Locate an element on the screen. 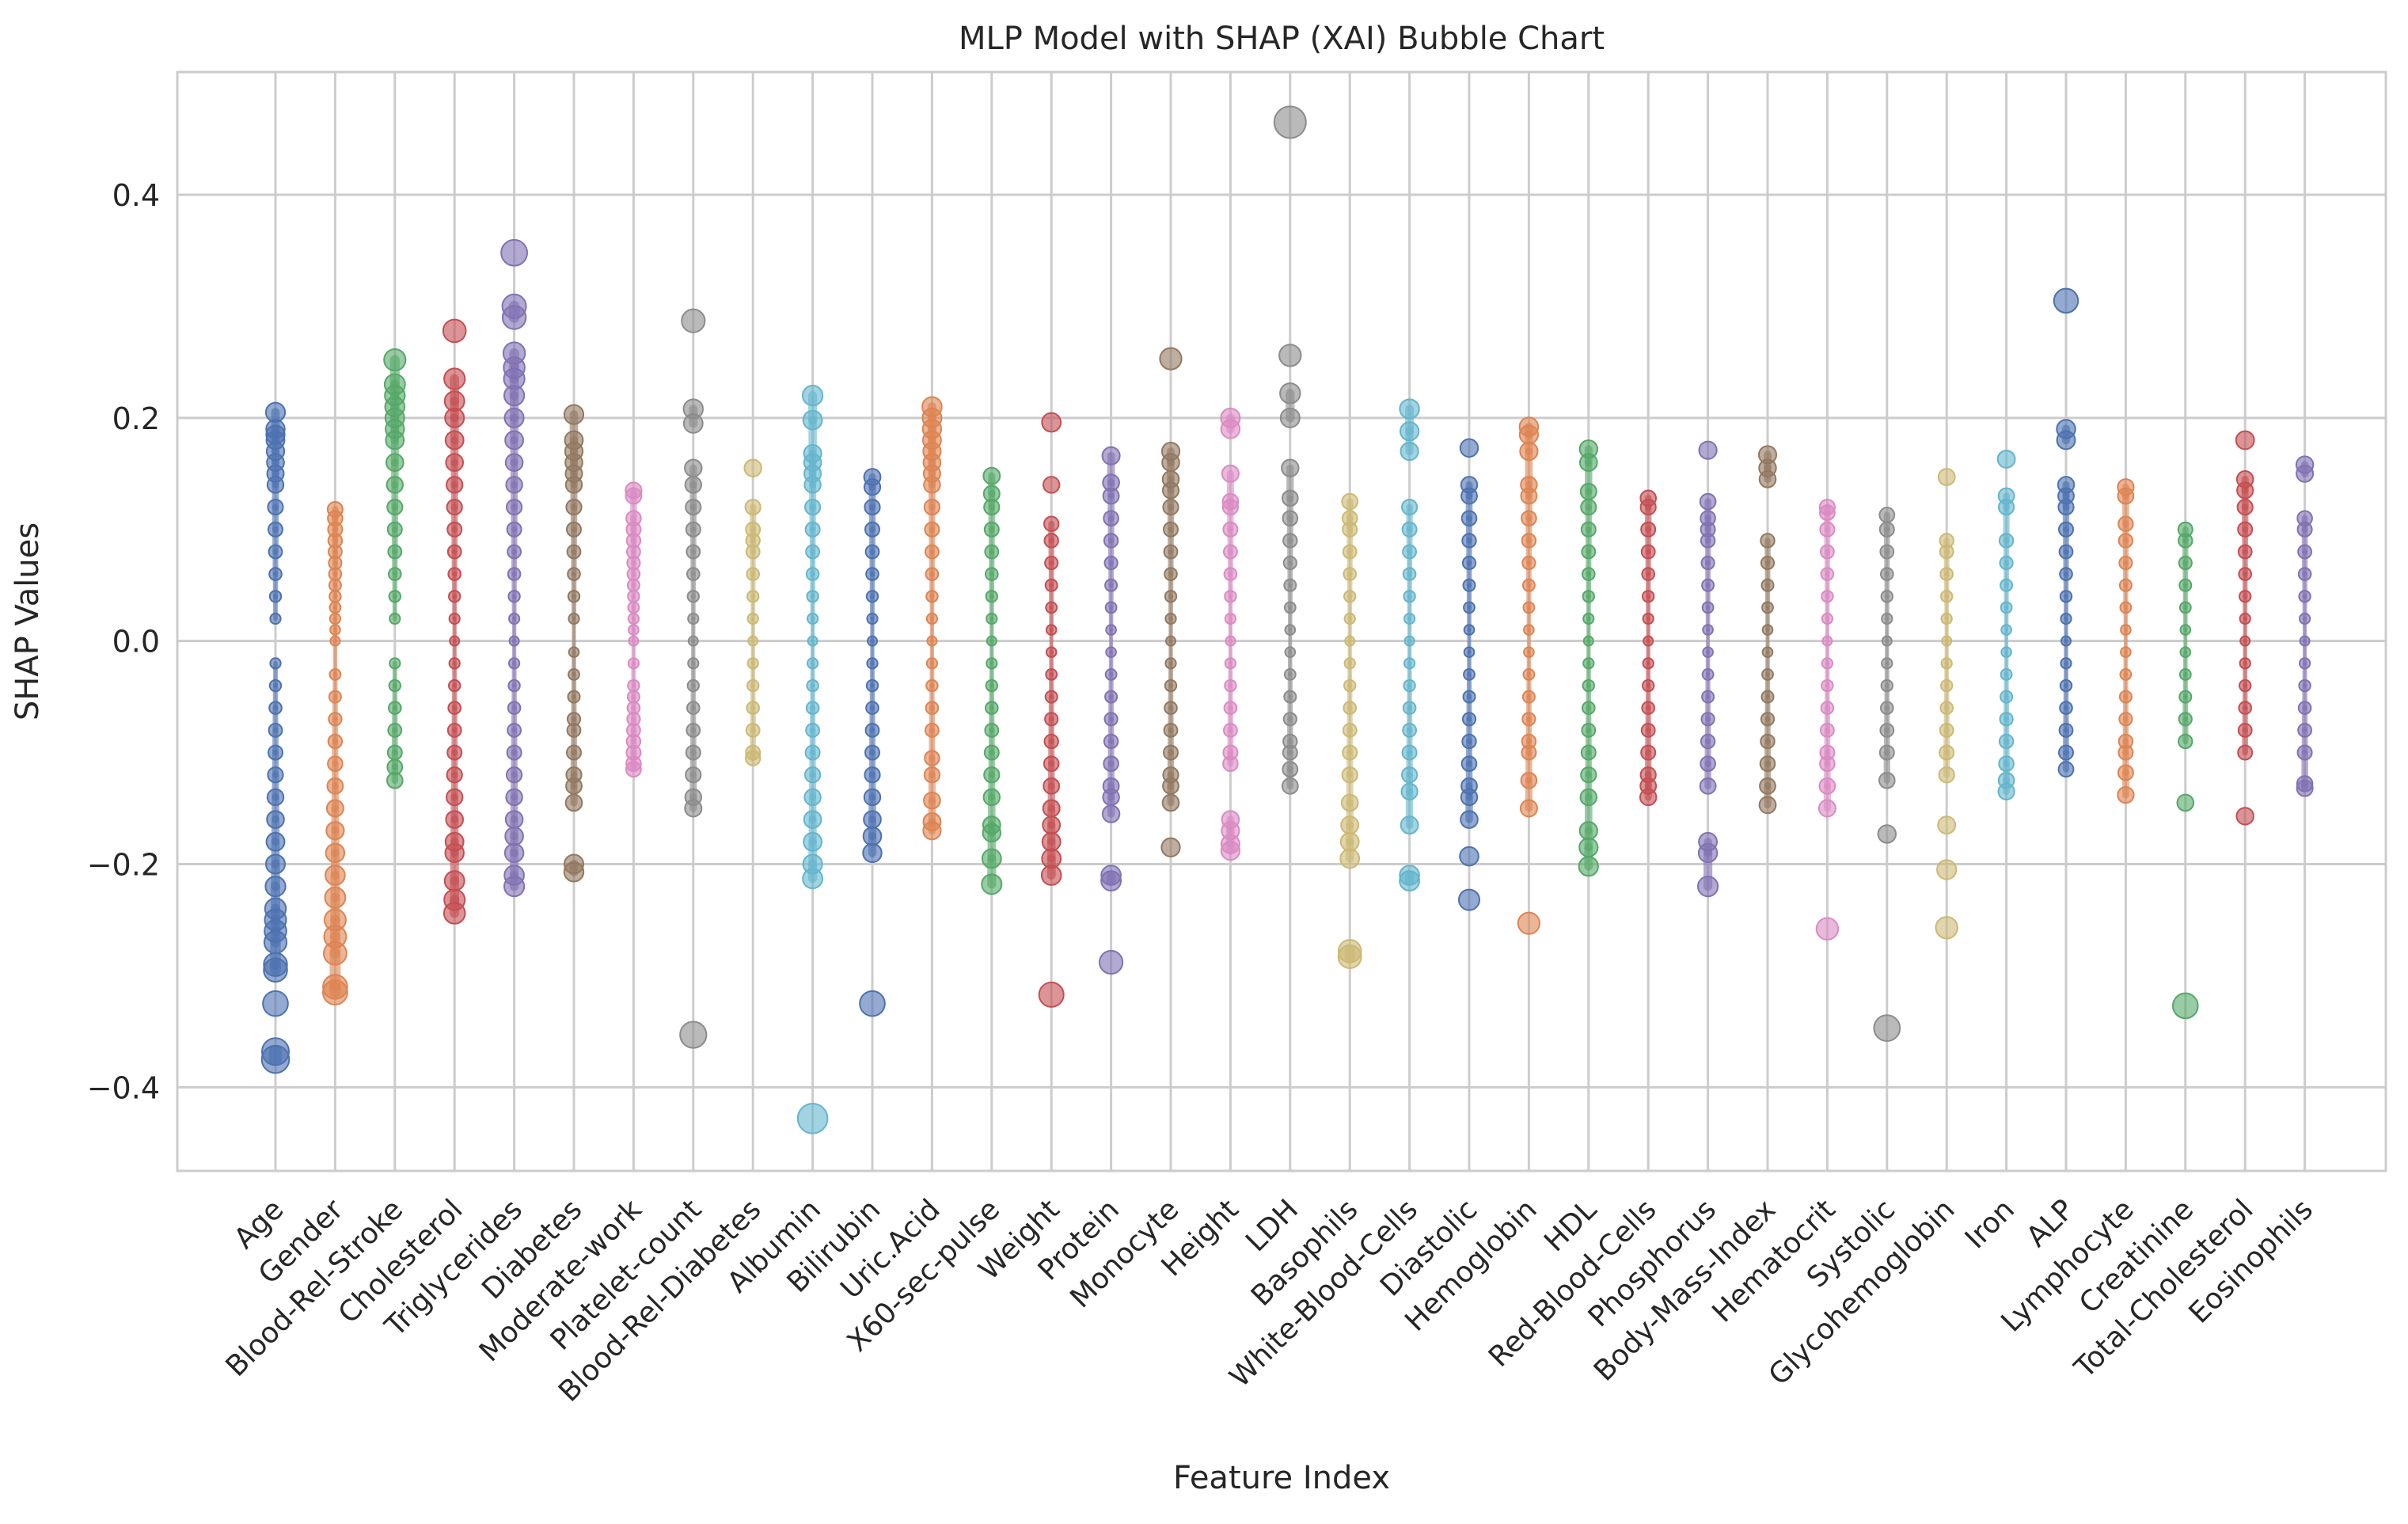 The image size is (2408, 1524). y-tick-label: 0.0 is located at coordinates (136, 642).